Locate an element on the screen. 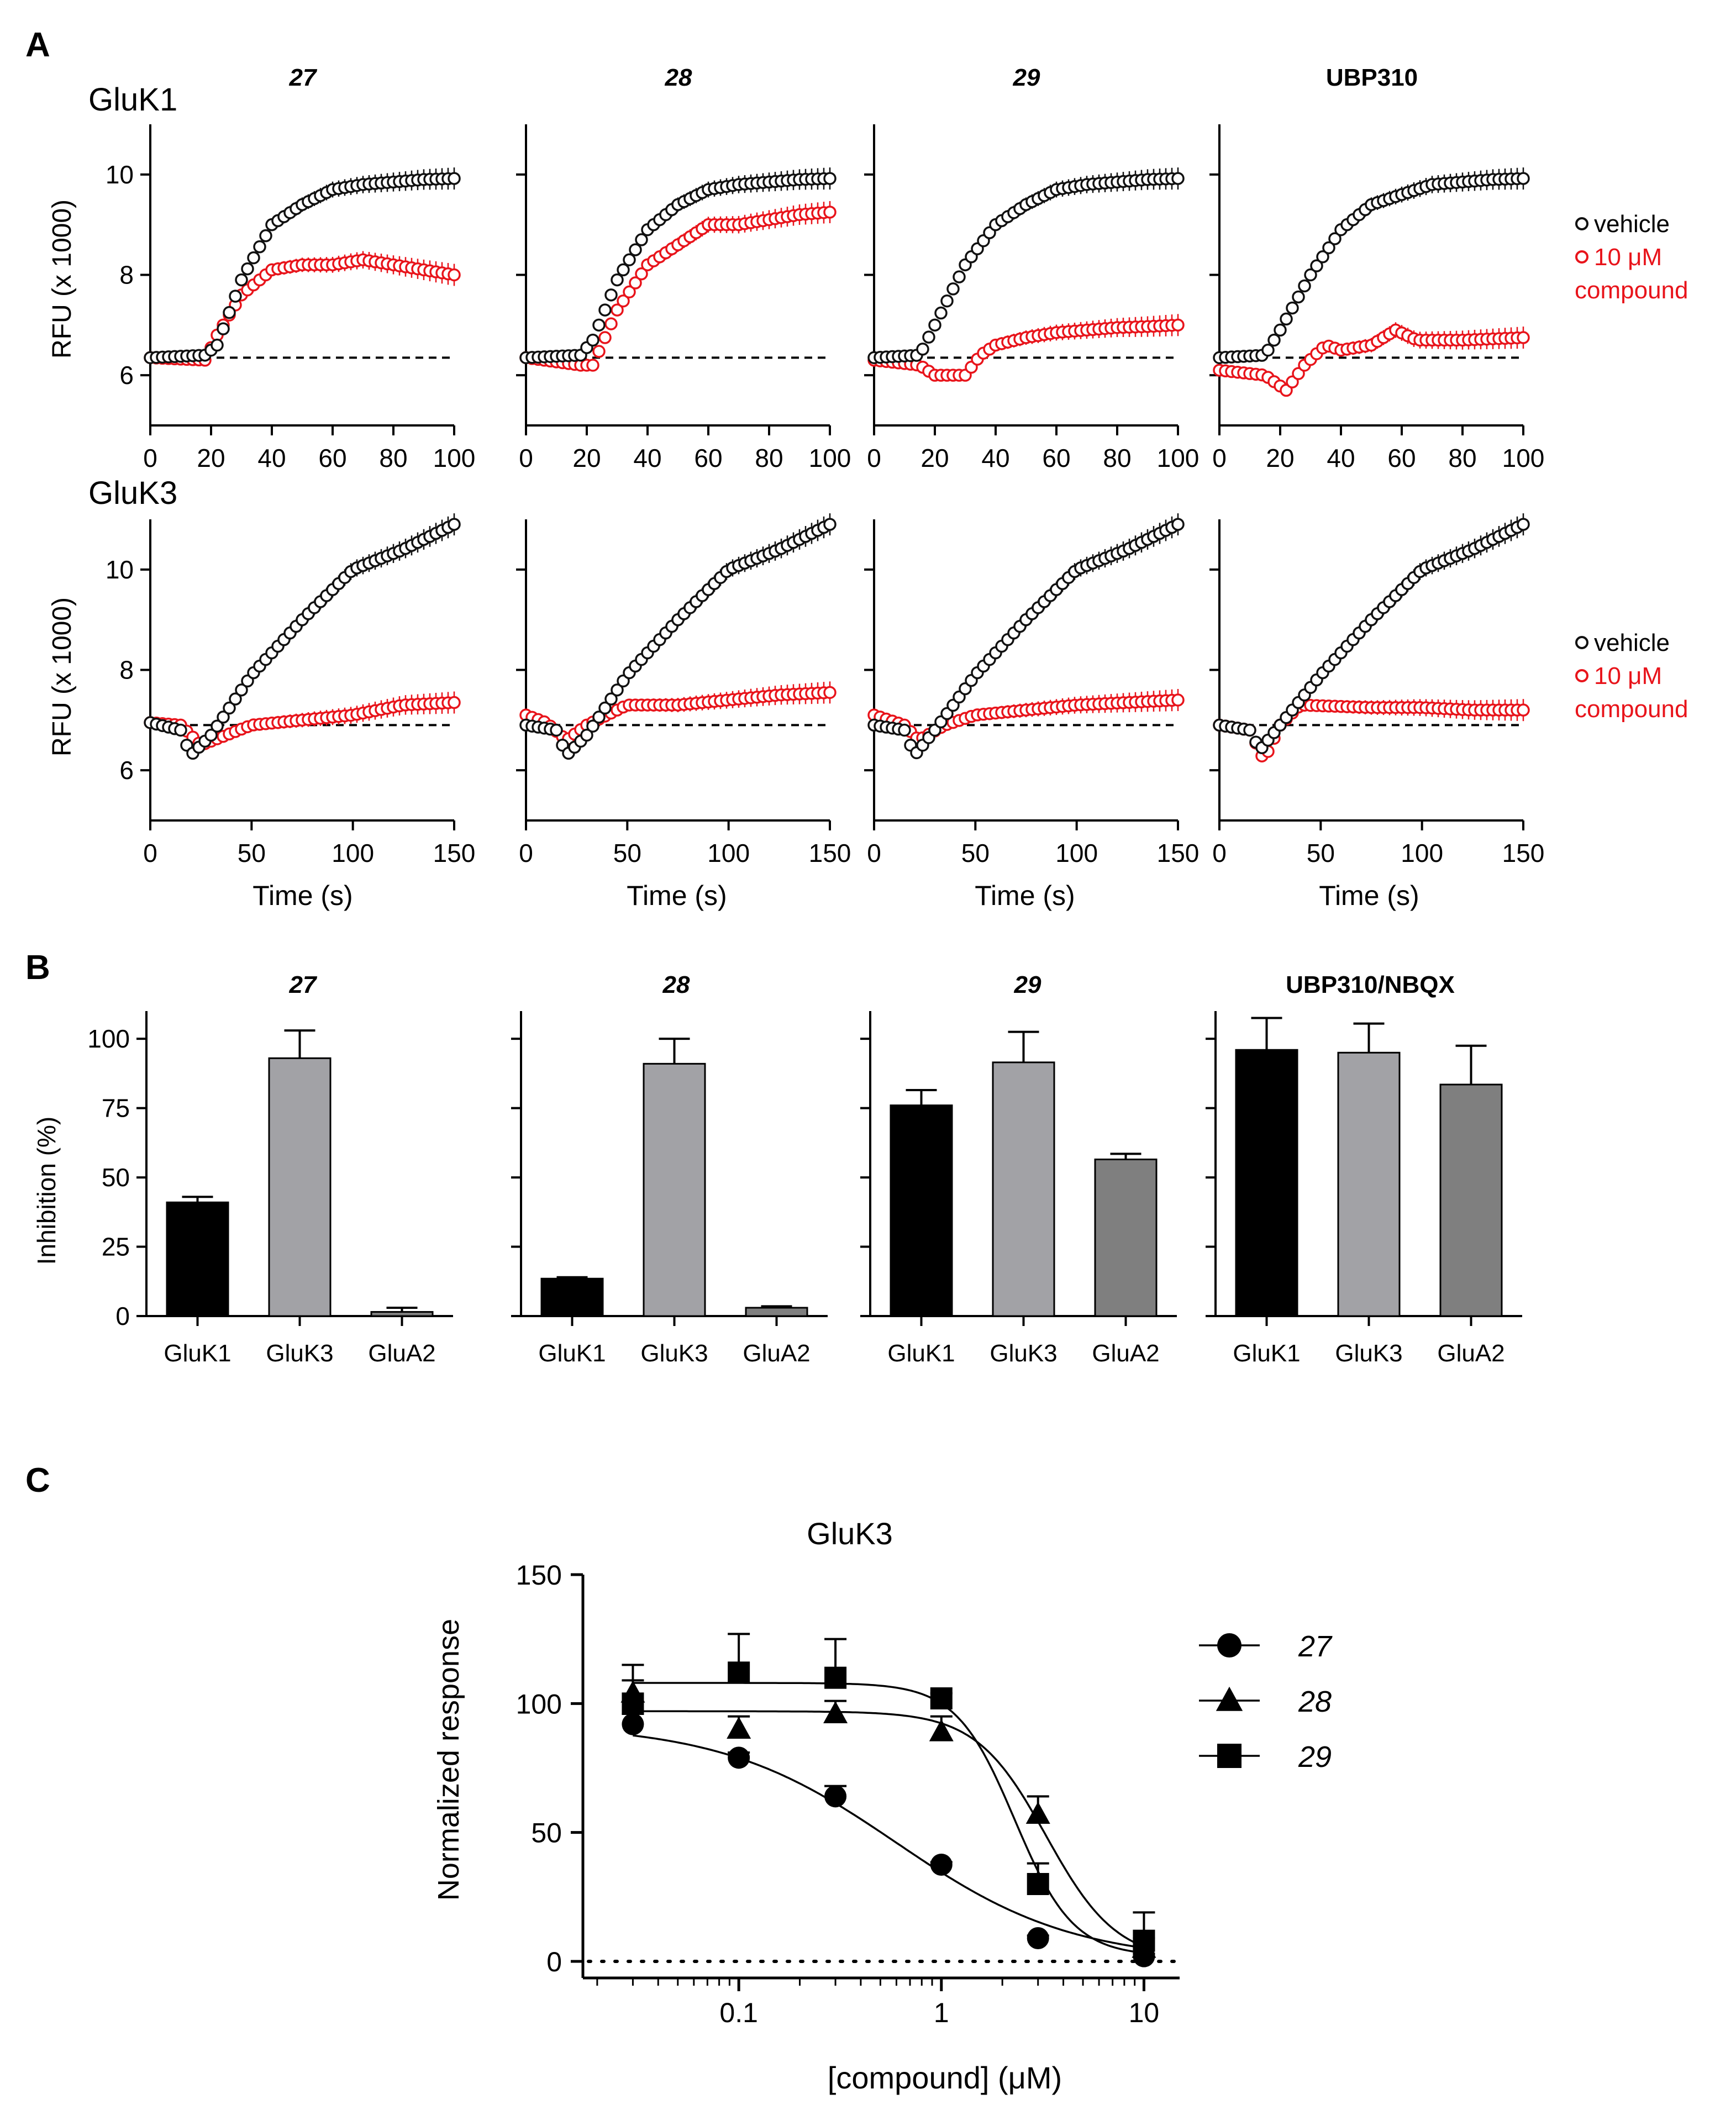  legend-label: 27 is located at coordinates (1316, 1646).